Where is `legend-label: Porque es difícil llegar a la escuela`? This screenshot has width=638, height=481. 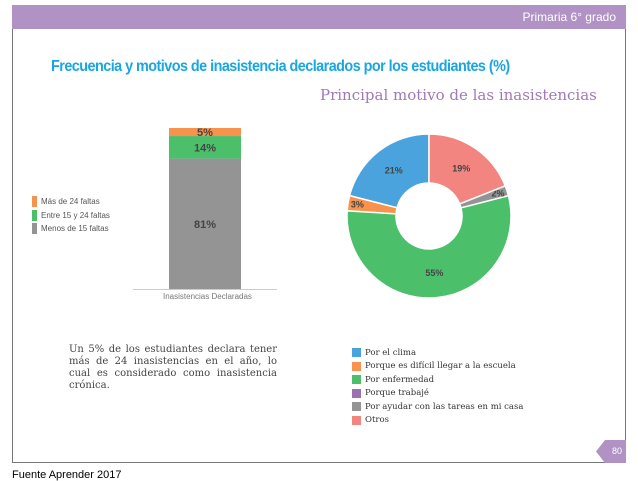
legend-label: Porque es difícil llegar a la escuela is located at coordinates (440, 366).